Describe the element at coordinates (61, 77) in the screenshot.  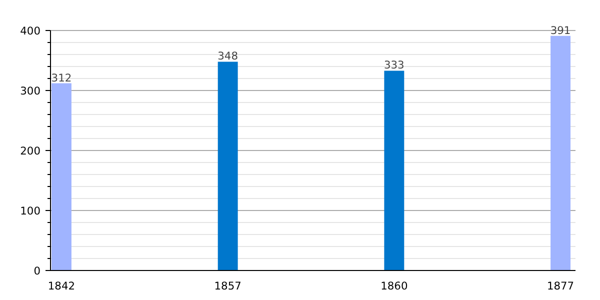
I see `data-label: 312` at that location.